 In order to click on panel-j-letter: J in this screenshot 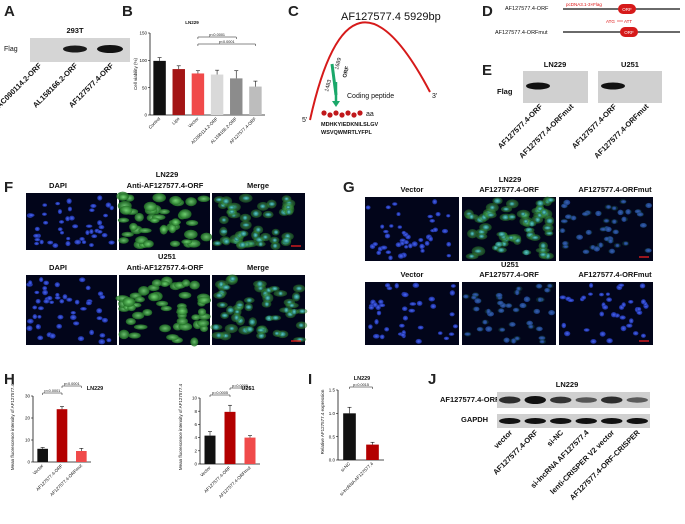, I will do `click(432, 379)`.